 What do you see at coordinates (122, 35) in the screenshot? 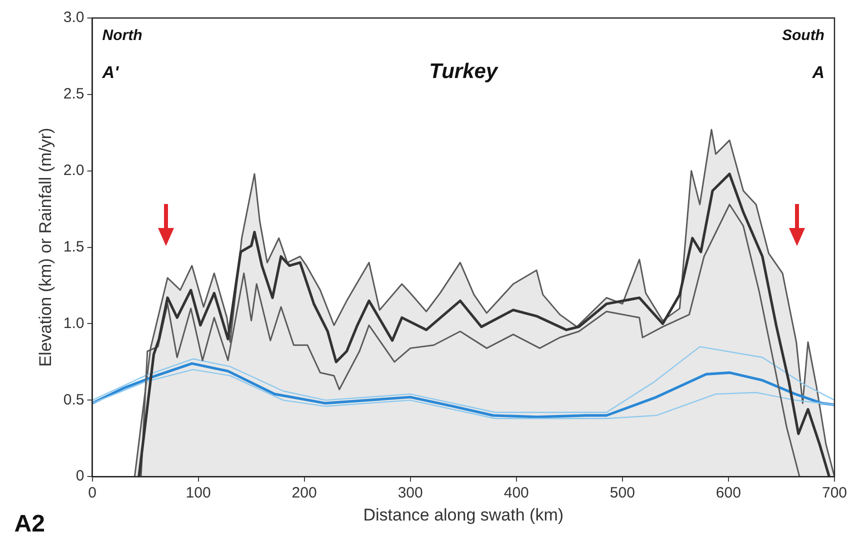
I see `annotation: North` at bounding box center [122, 35].